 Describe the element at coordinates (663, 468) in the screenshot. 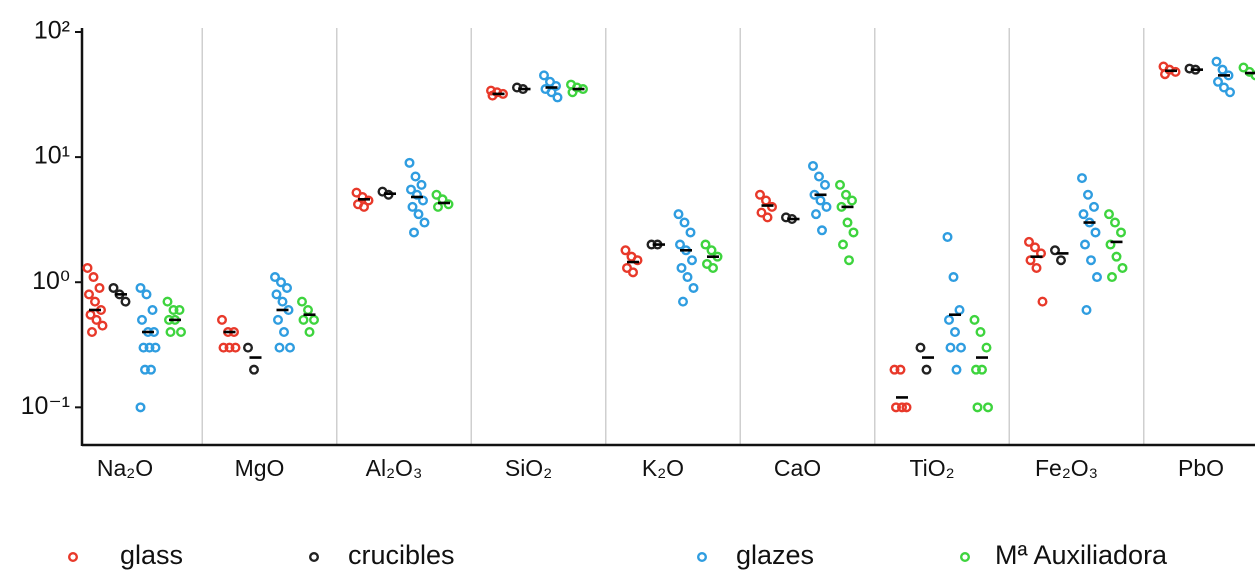

I see `x-tick-label: K₂O` at that location.